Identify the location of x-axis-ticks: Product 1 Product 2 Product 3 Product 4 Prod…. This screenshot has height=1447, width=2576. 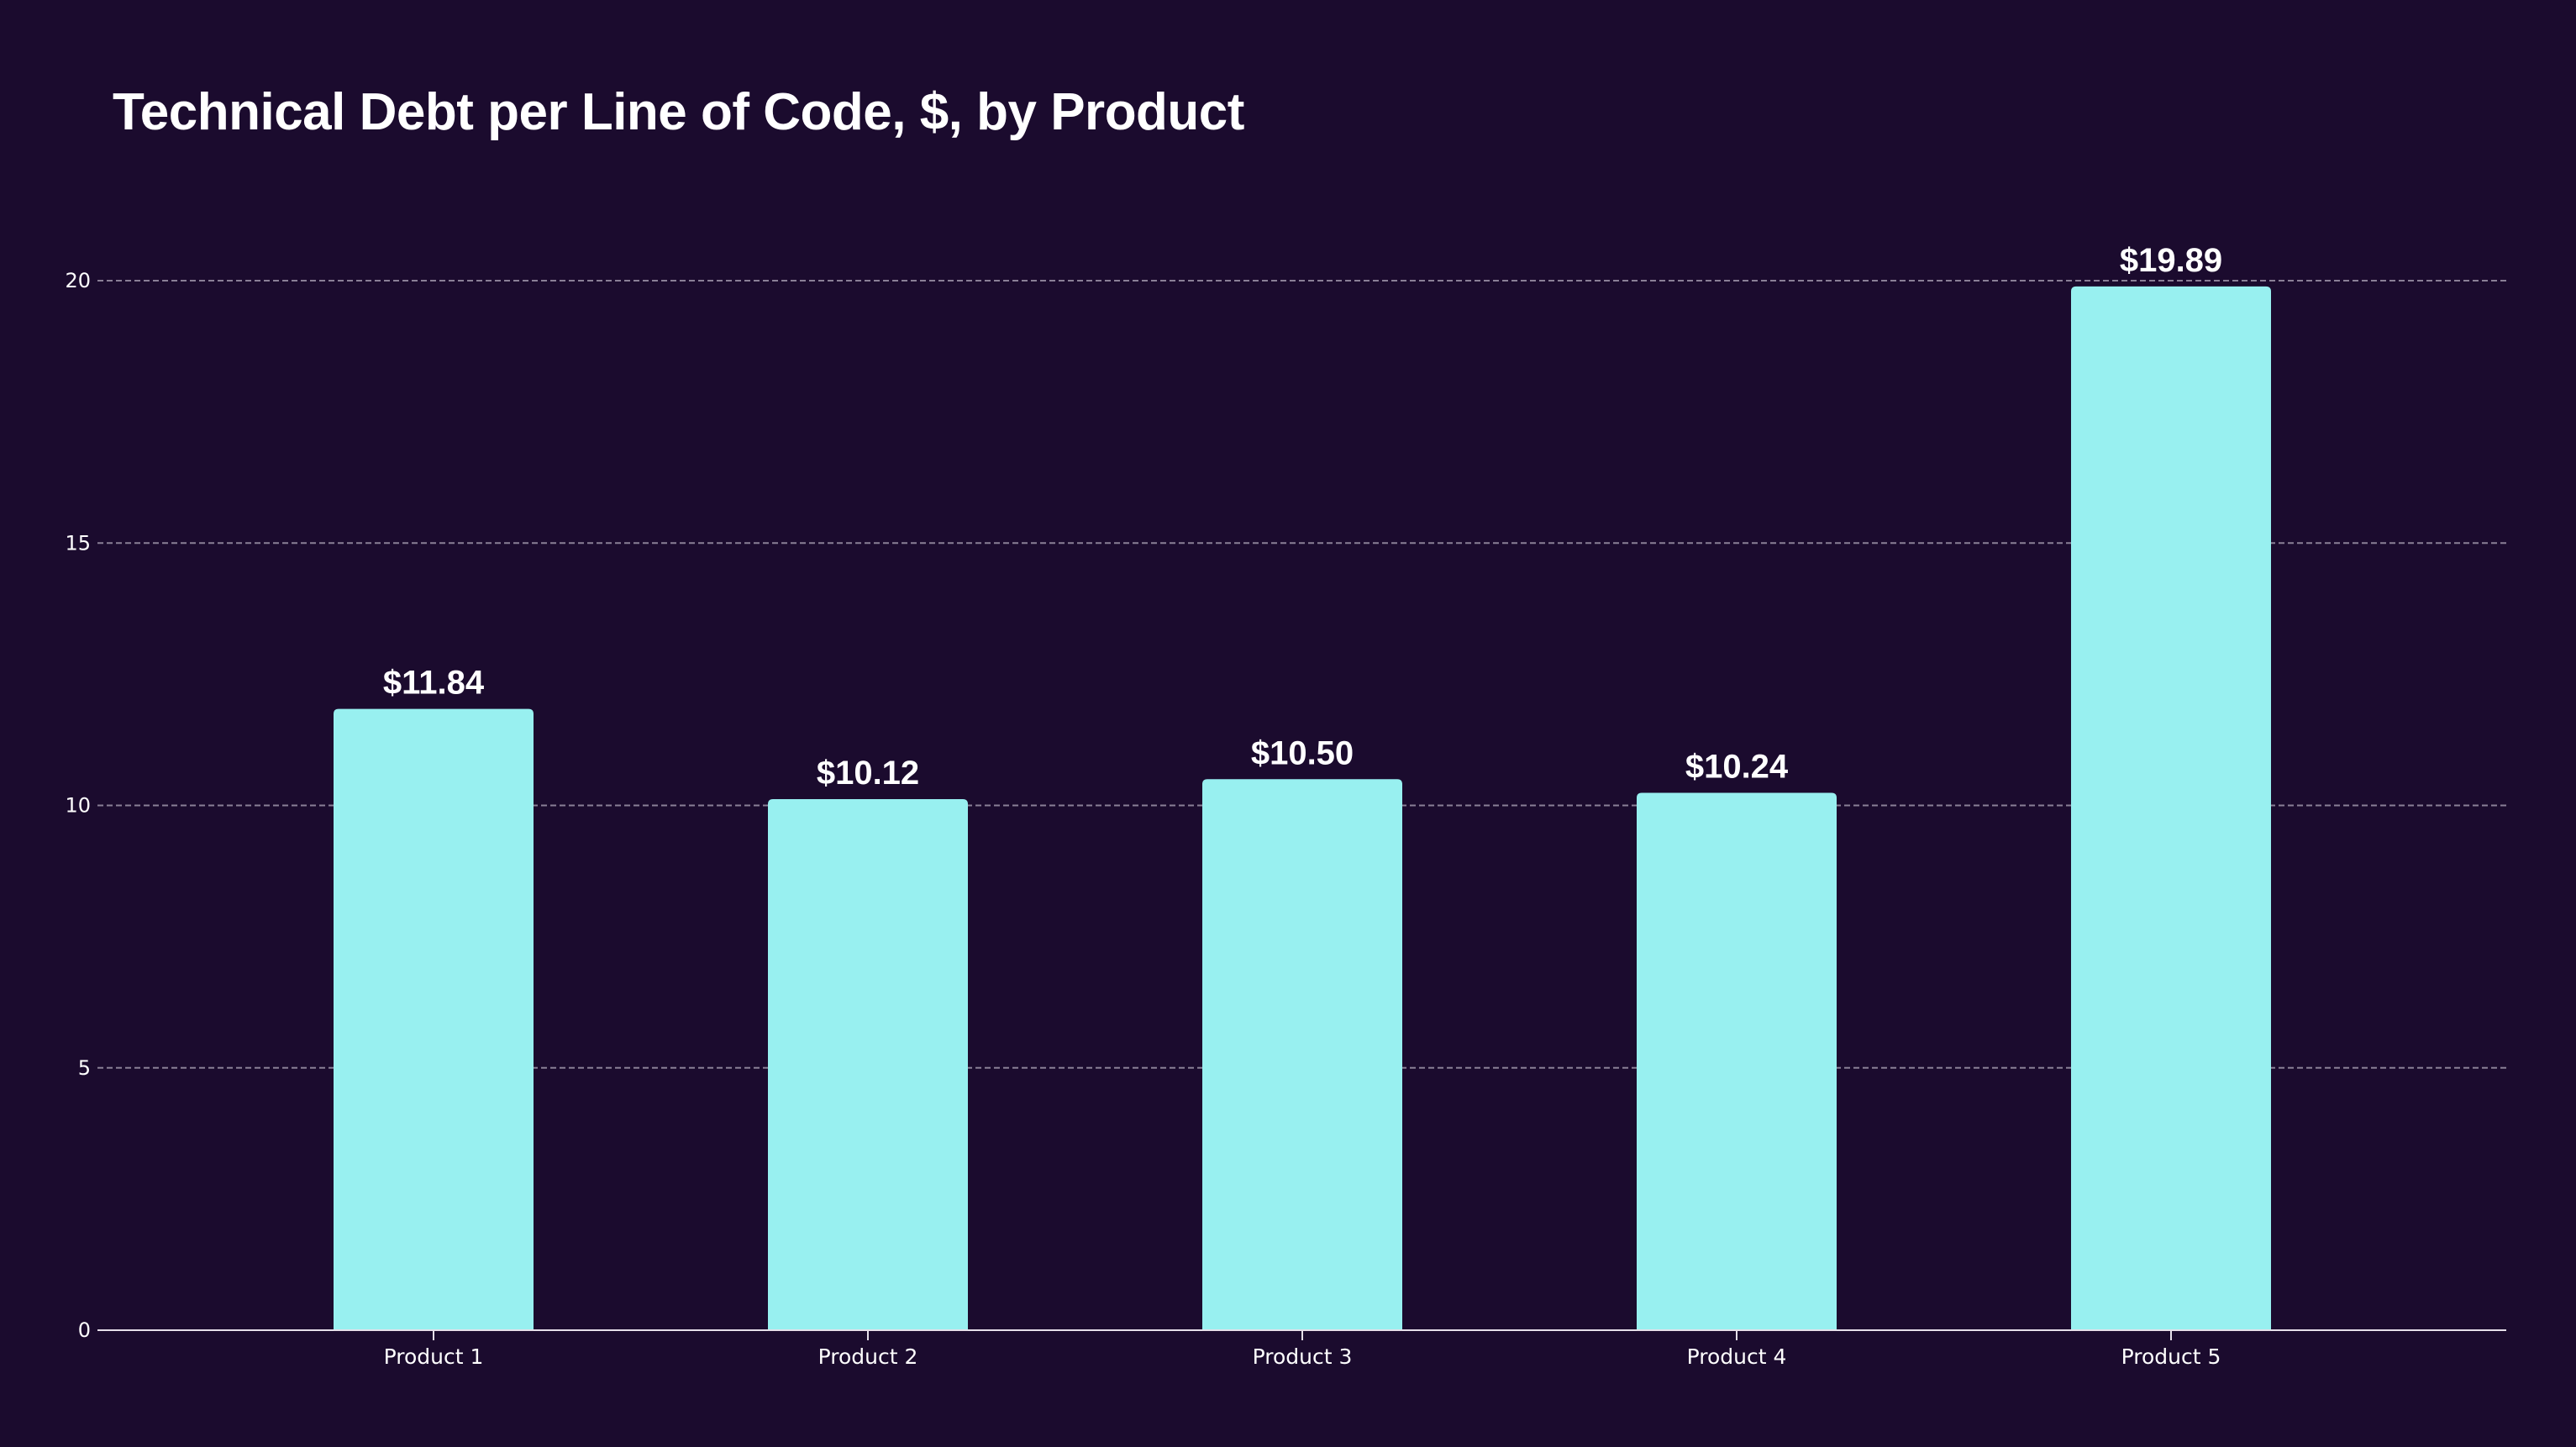
(1302, 1349).